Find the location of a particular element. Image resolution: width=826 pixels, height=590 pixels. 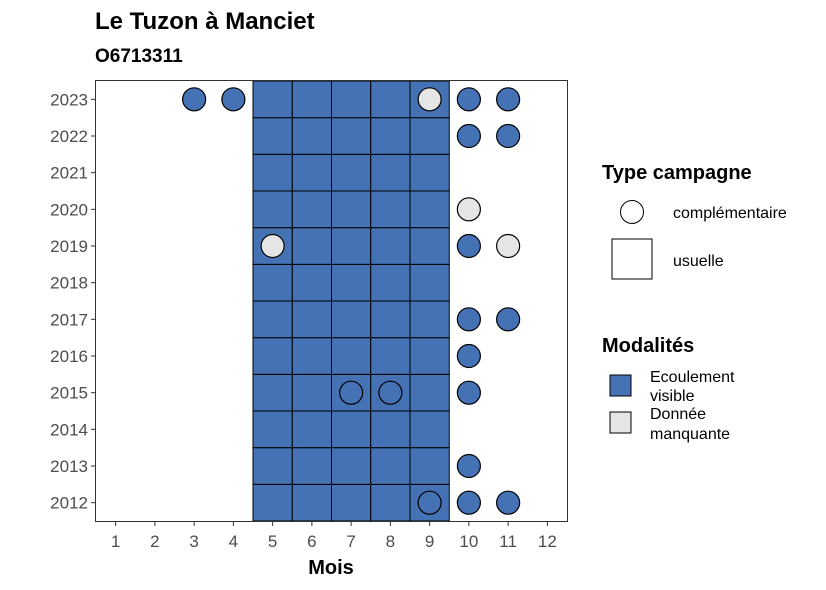

legend-modalites-title: Modalités is located at coordinates (648, 346).